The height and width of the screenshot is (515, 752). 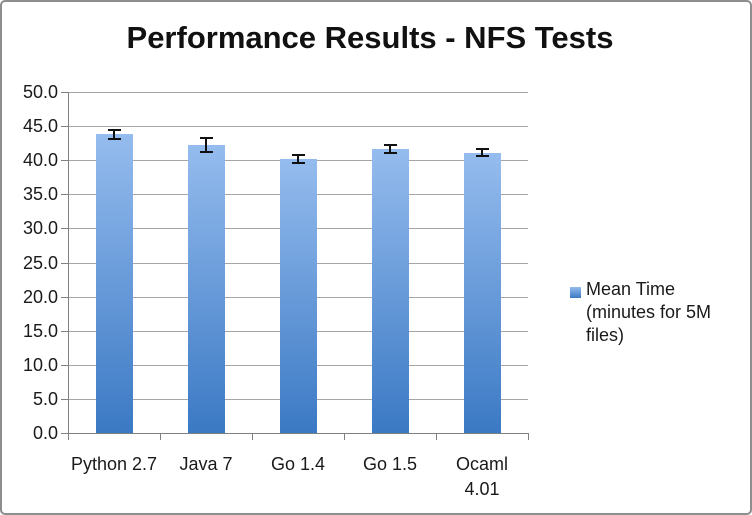 What do you see at coordinates (40, 297) in the screenshot?
I see `y-tick-label: 20.0` at bounding box center [40, 297].